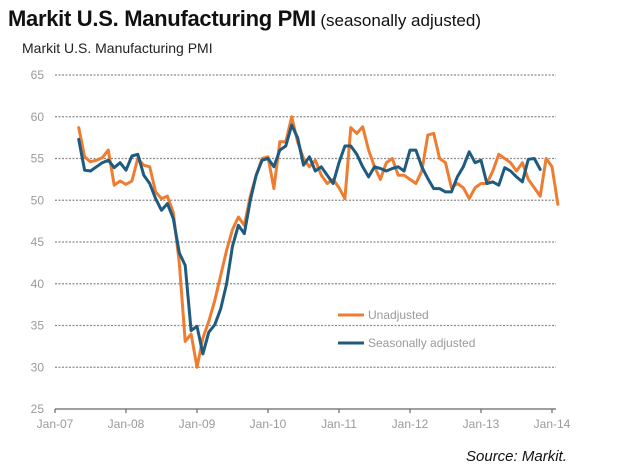 The width and height of the screenshot is (640, 471). What do you see at coordinates (38, 75) in the screenshot?
I see `y-tick-label: 65` at bounding box center [38, 75].